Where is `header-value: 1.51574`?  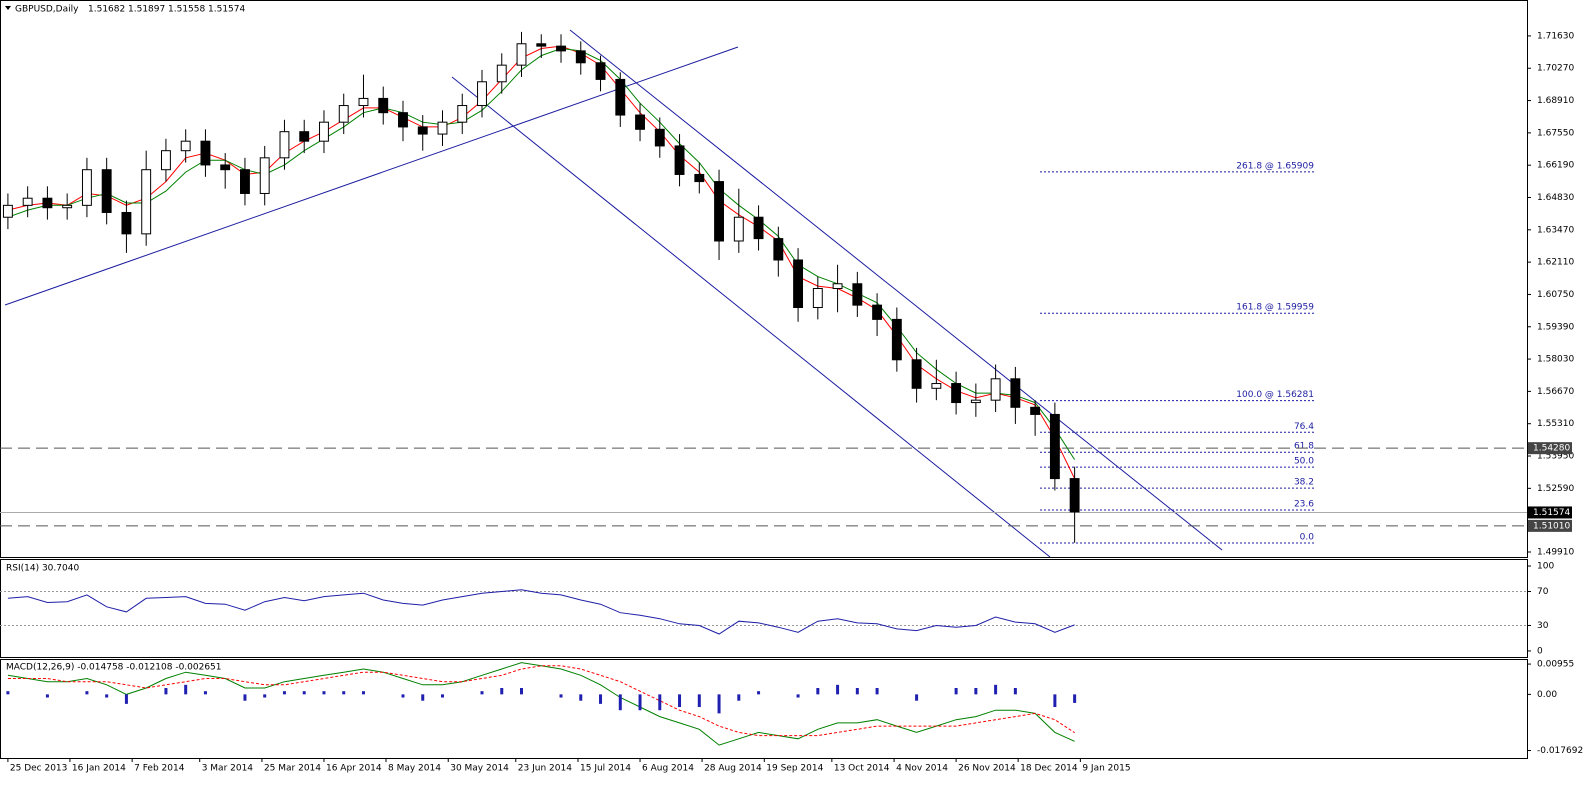 header-value: 1.51574 is located at coordinates (226, 10).